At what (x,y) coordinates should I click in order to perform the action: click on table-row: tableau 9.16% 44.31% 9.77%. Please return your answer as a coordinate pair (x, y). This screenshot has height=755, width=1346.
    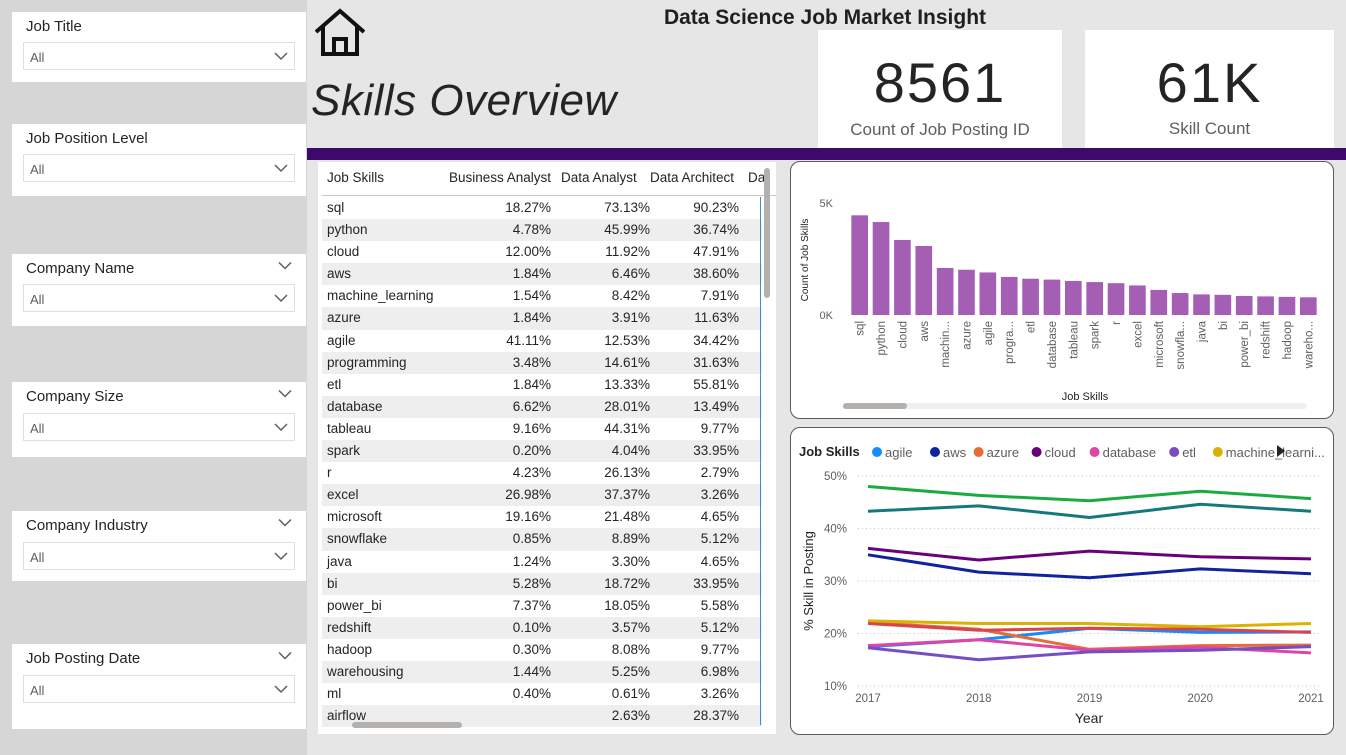
    Looking at the image, I should click on (542, 429).